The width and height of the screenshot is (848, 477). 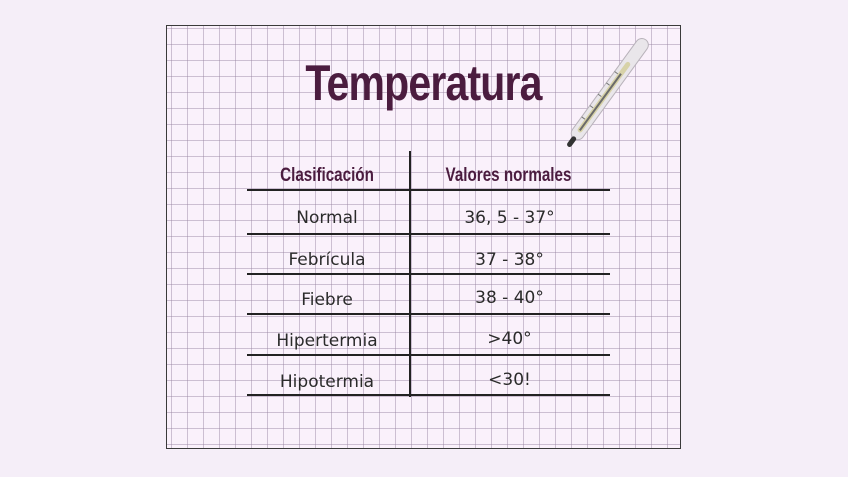 I want to click on row-value: 37 - 38°, so click(x=509, y=260).